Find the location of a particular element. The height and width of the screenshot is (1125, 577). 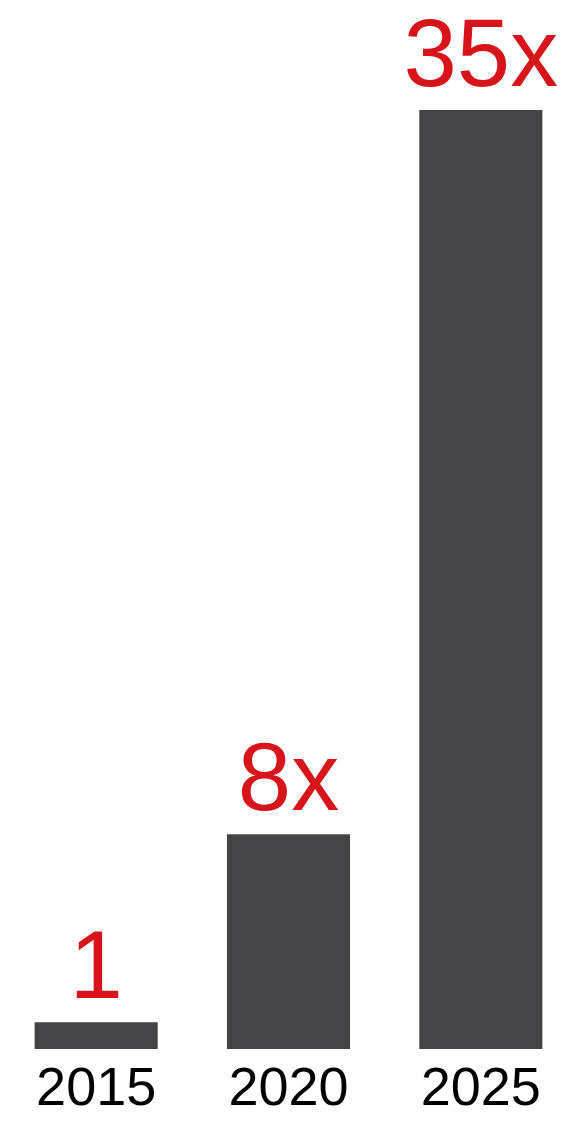

x-tick-label: 2020 is located at coordinates (288, 1085).